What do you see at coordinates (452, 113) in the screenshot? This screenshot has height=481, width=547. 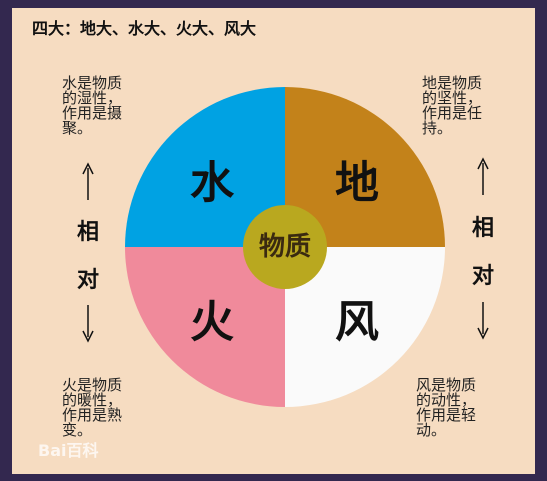 I see `description-line: 作用是任` at bounding box center [452, 113].